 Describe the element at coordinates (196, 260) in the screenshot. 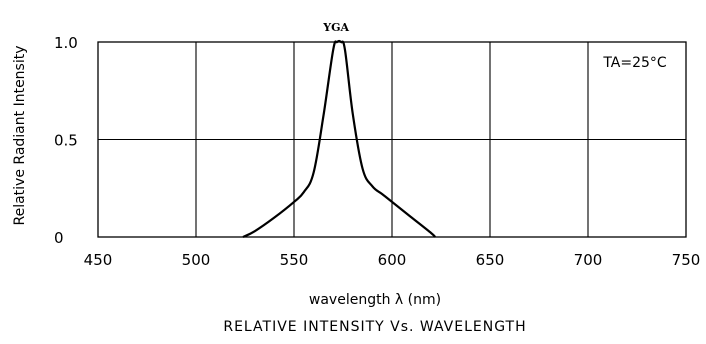

I see `x-tick-label: 500` at that location.